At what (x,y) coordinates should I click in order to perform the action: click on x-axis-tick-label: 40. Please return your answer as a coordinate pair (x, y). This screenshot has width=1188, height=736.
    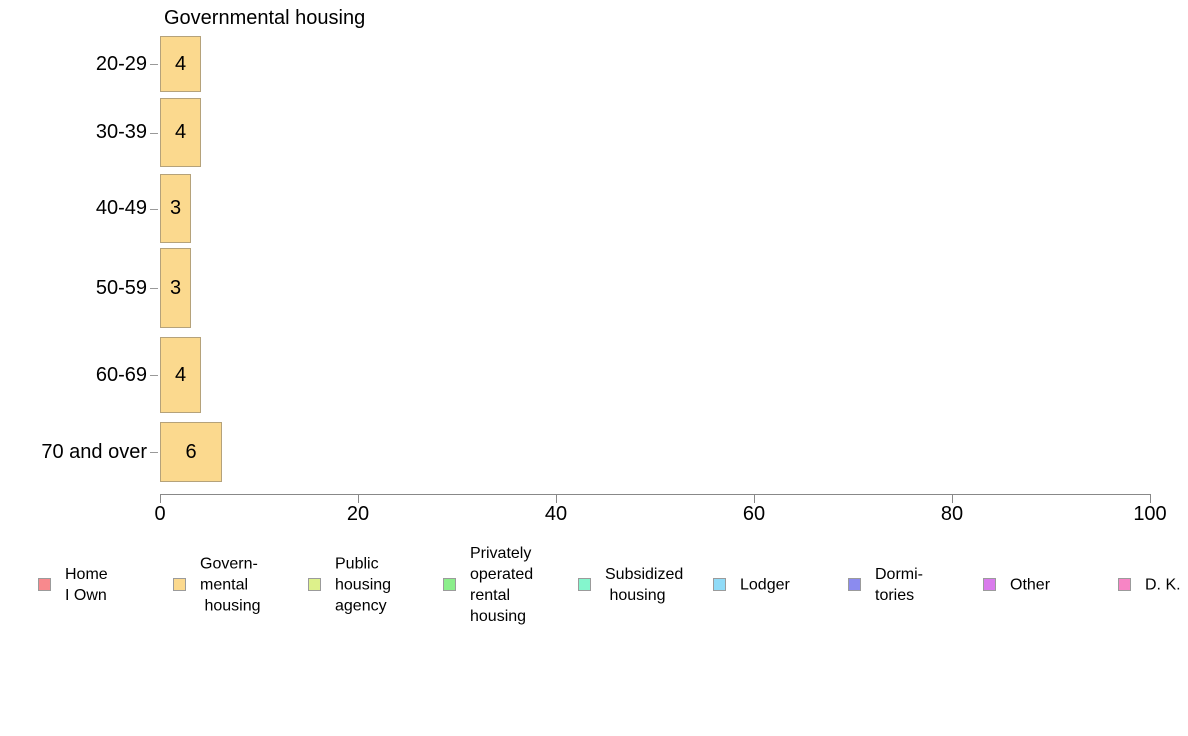
    Looking at the image, I should click on (556, 514).